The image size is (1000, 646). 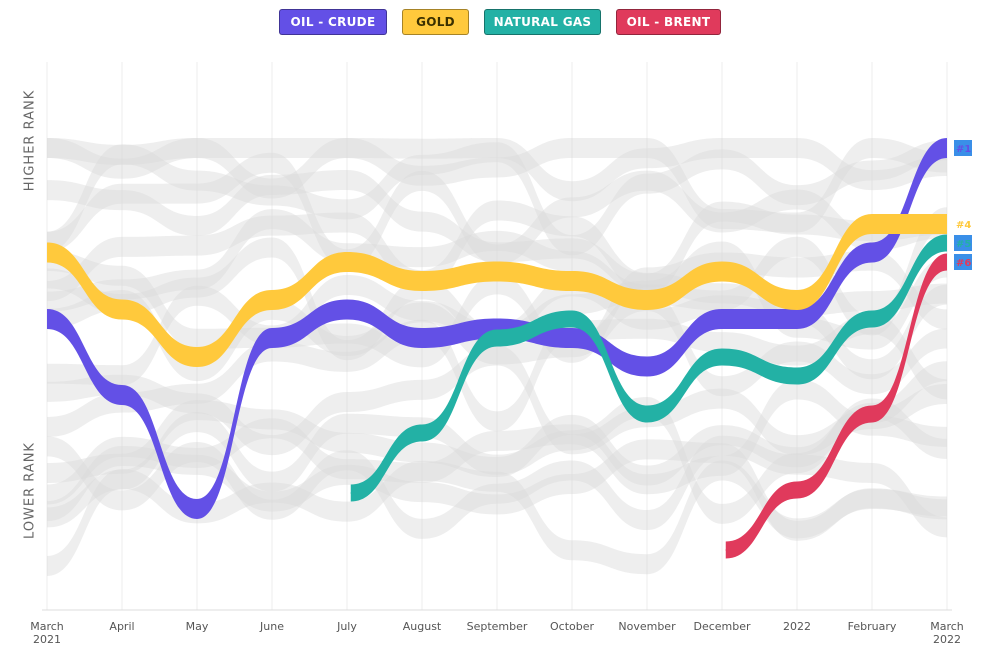 I want to click on x-tick-label: October, so click(x=572, y=626).